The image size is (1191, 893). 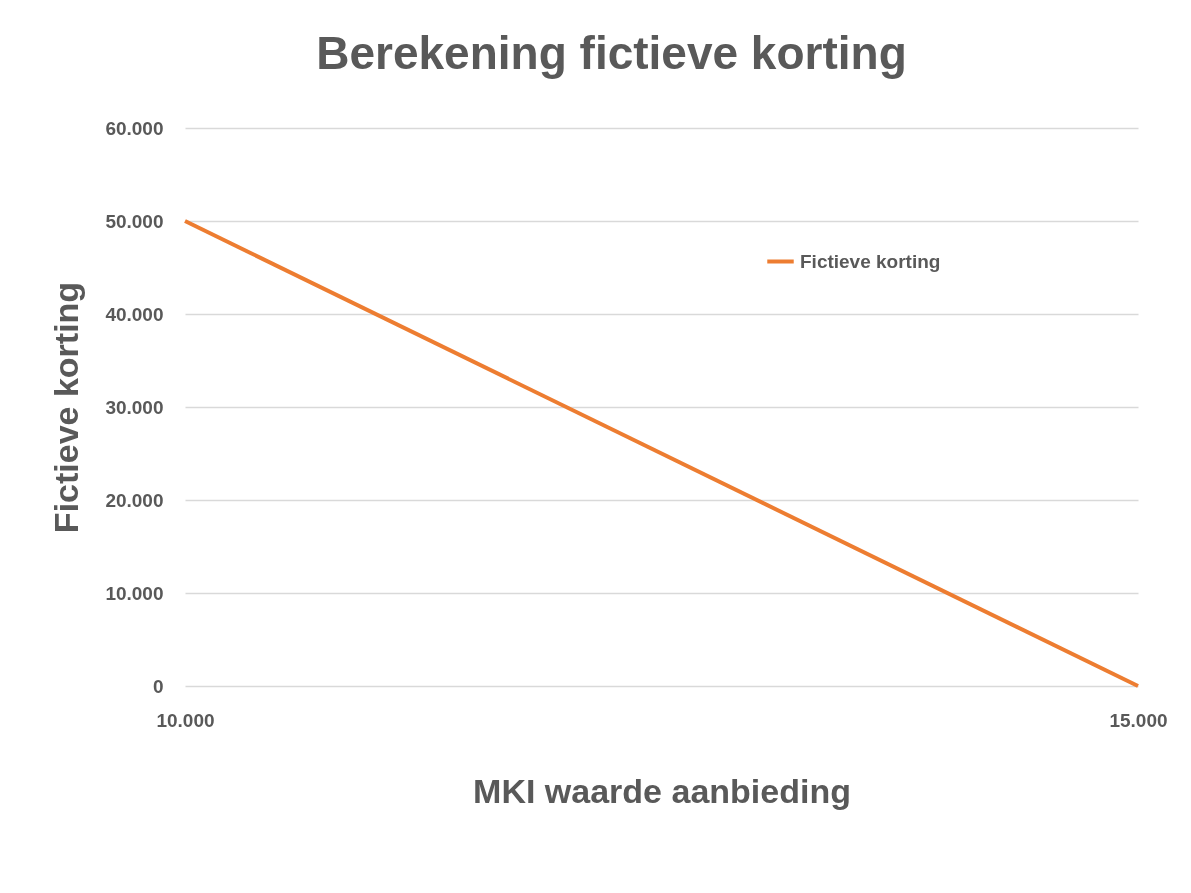 I want to click on y-axis-title: Fictieve korting, so click(x=66, y=407).